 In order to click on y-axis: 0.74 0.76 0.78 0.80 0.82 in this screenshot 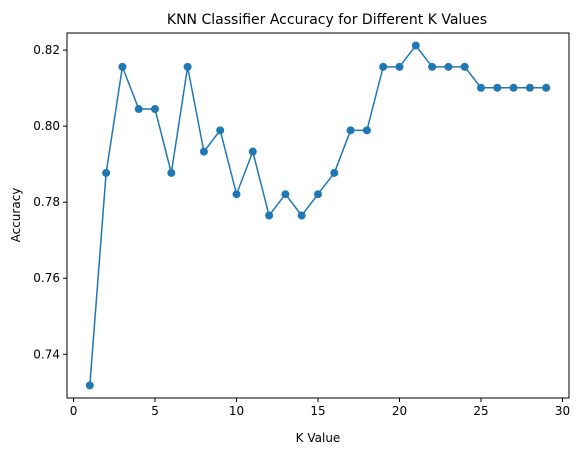, I will do `click(50, 202)`.